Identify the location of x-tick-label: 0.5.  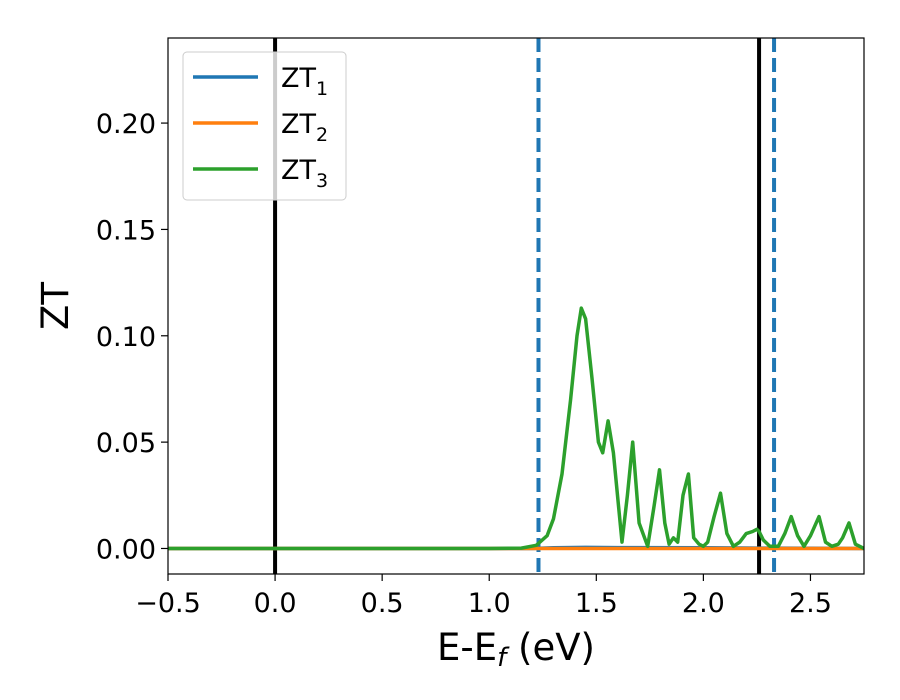
(382, 603).